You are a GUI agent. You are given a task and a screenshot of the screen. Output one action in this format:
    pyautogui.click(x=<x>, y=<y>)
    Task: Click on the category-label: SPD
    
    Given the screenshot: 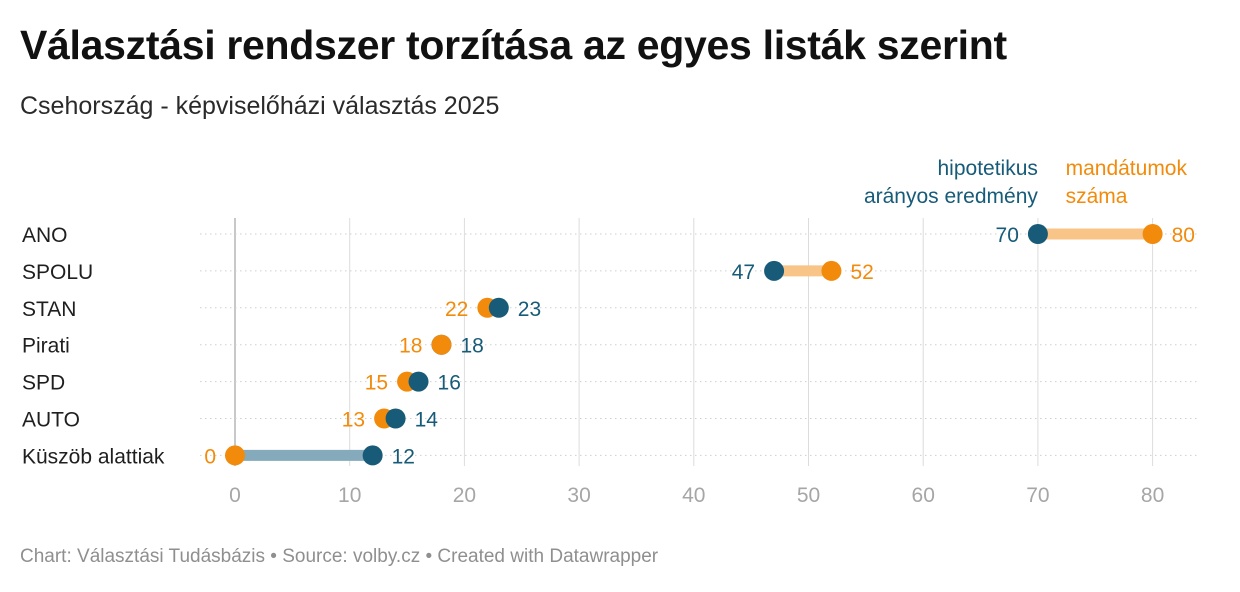 What is the action you would take?
    pyautogui.click(x=43, y=383)
    